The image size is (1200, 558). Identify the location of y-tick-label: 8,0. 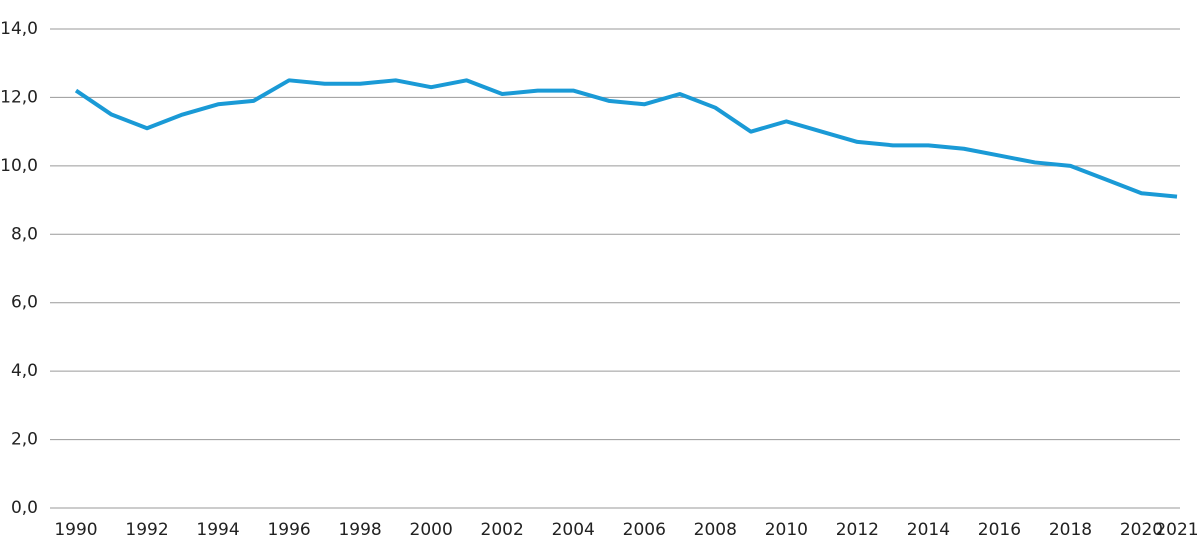
(24, 234).